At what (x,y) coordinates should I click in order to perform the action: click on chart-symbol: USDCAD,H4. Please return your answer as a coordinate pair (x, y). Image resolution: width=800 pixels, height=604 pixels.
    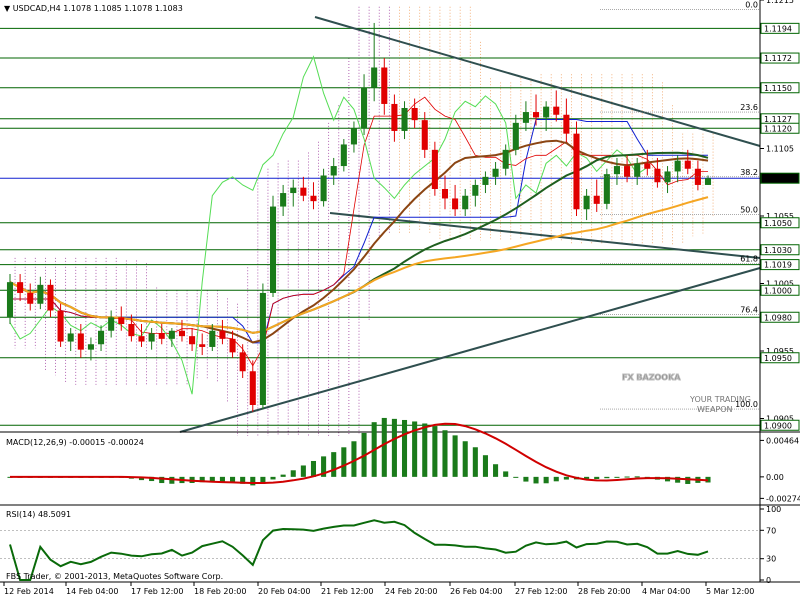
    Looking at the image, I should click on (37, 8).